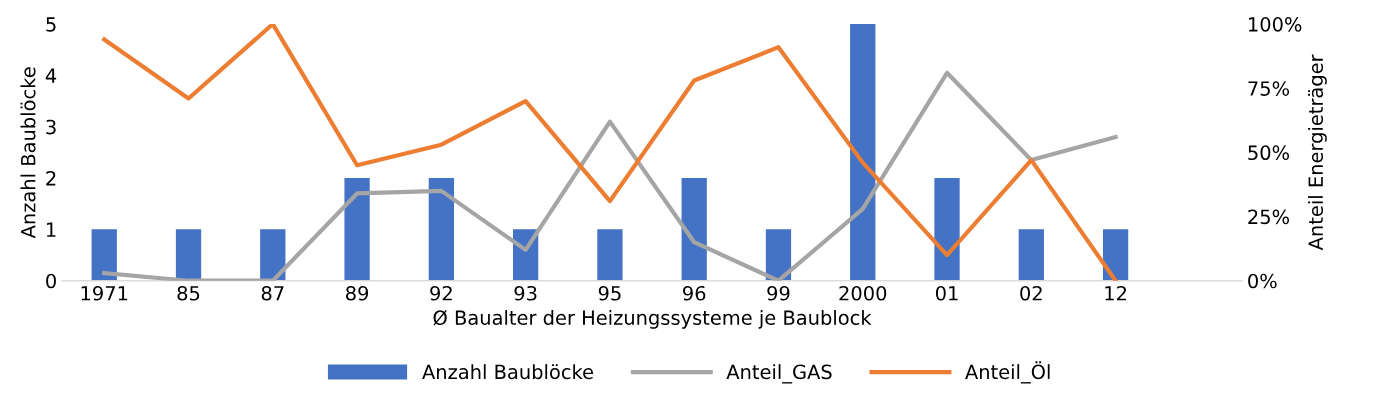 This screenshot has width=1380, height=401. What do you see at coordinates (1317, 152) in the screenshot?
I see `y2-axis-title: Anteil Energieträger` at bounding box center [1317, 152].